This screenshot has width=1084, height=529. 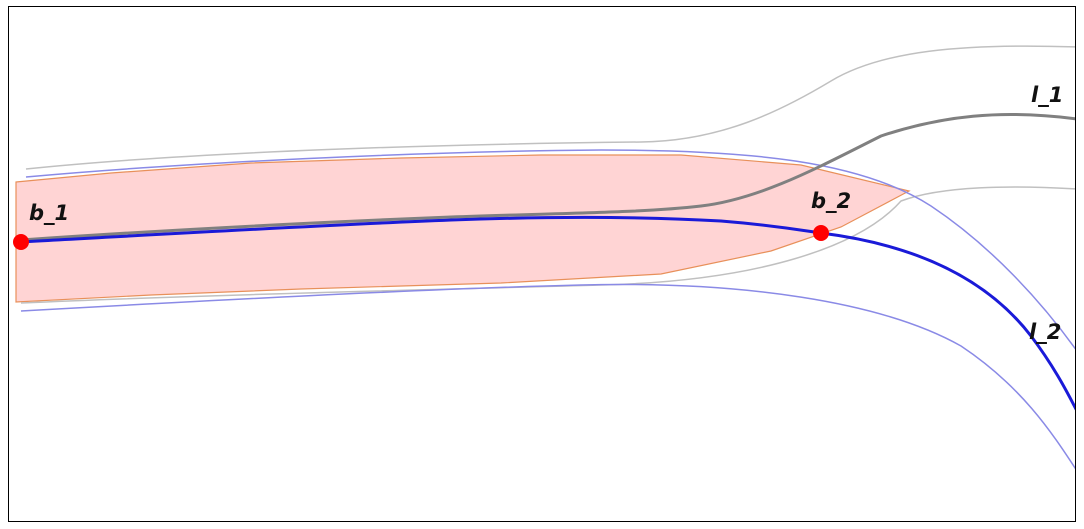 I want to click on label-b1: b_1, so click(x=49, y=213).